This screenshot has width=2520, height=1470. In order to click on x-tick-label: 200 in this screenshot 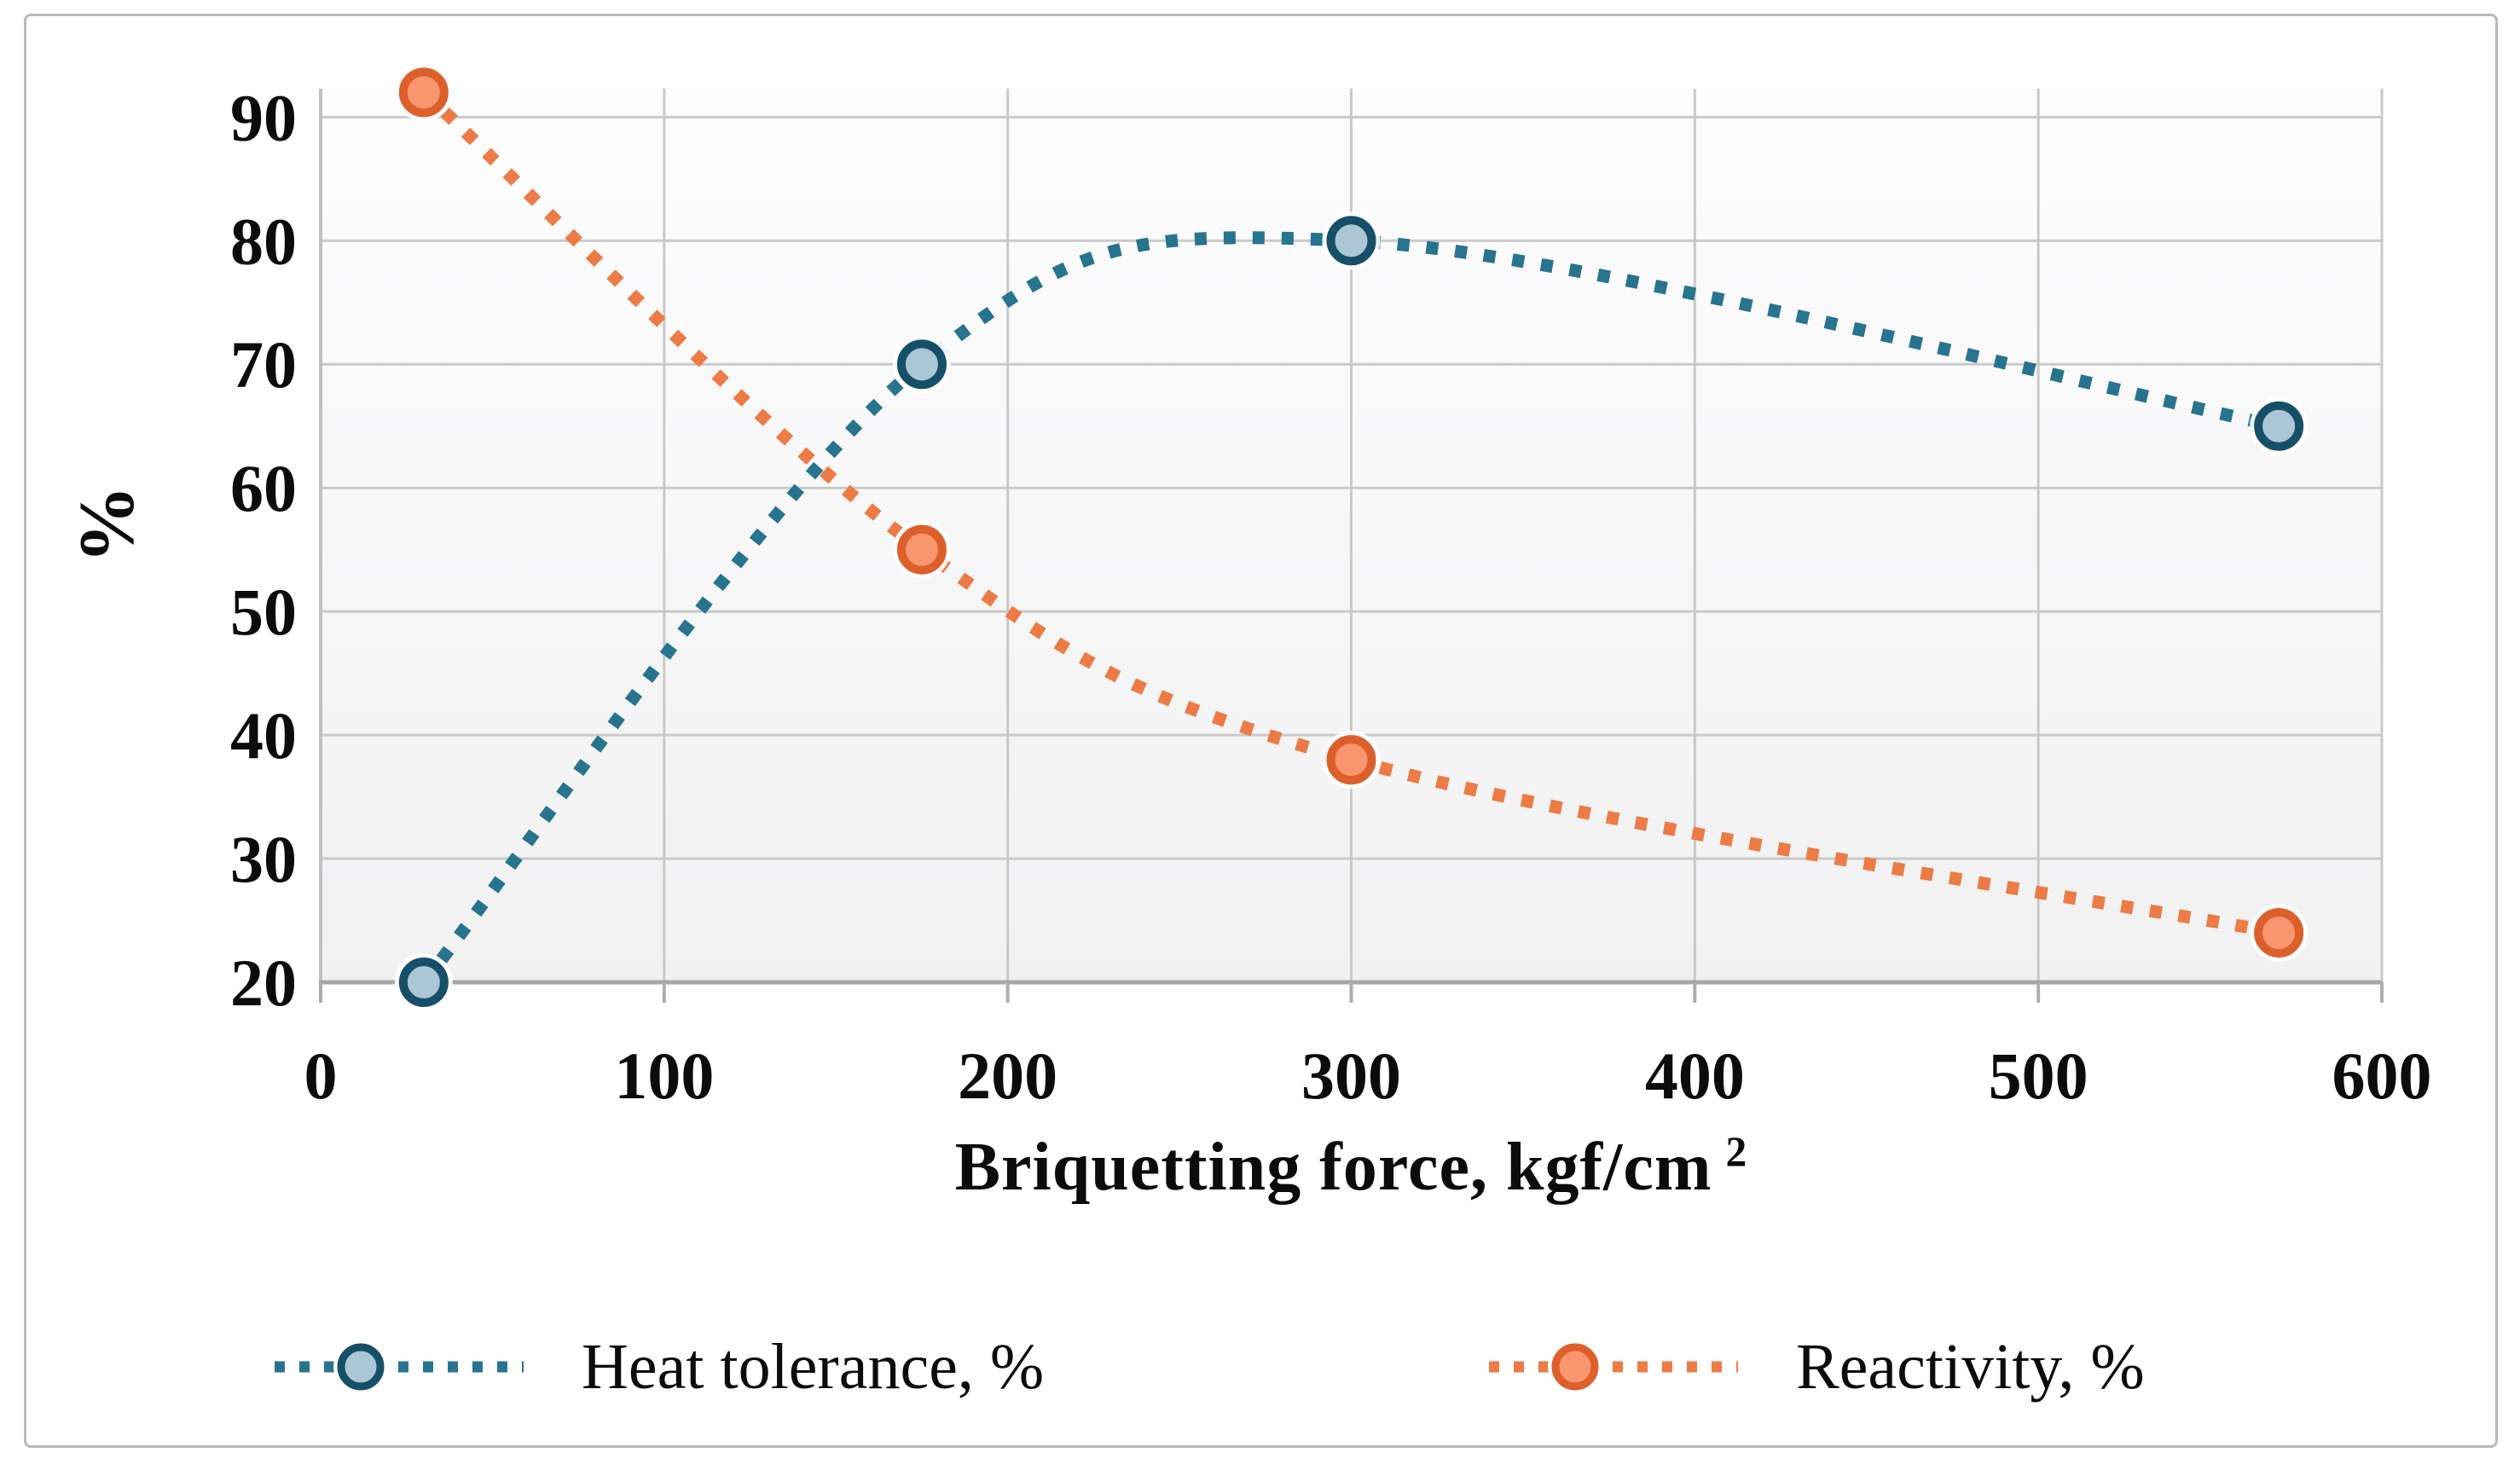, I will do `click(1008, 1076)`.